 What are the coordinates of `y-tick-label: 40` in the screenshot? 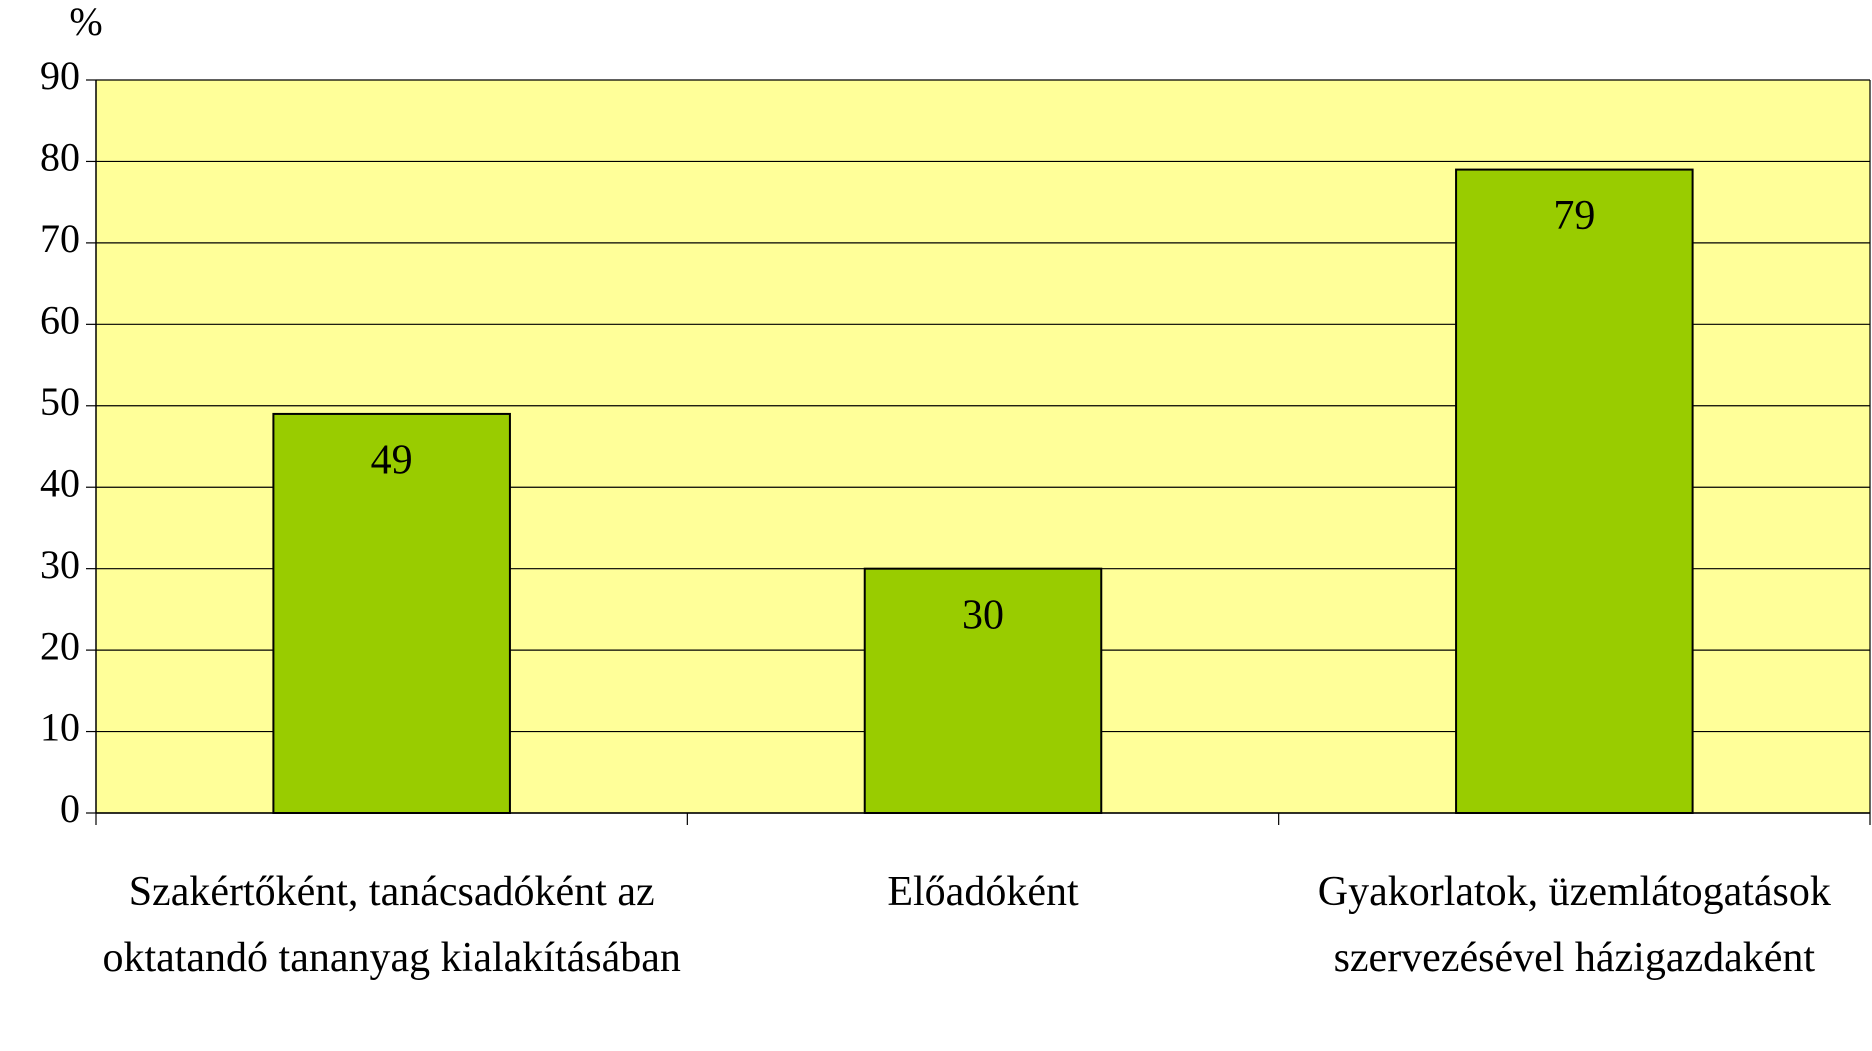 It's located at (60, 482).